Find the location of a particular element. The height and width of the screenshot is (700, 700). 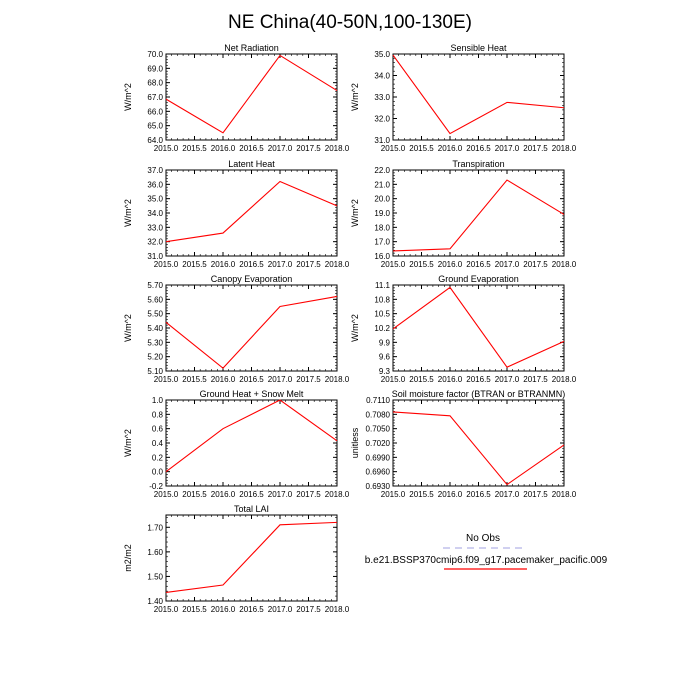

chart-ground-evaporation-ytick-label: 9.6 is located at coordinates (385, 357).